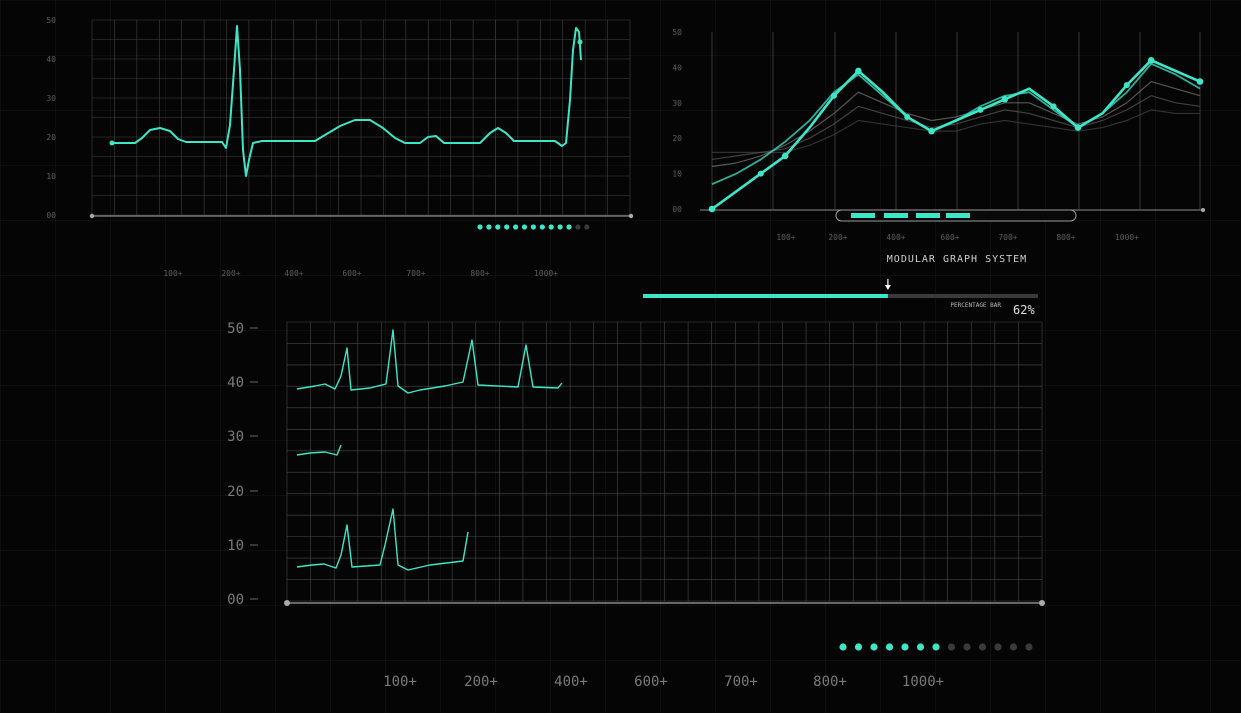  Describe the element at coordinates (677, 174) in the screenshot. I see `chart2-y-tick-label: 10` at that location.